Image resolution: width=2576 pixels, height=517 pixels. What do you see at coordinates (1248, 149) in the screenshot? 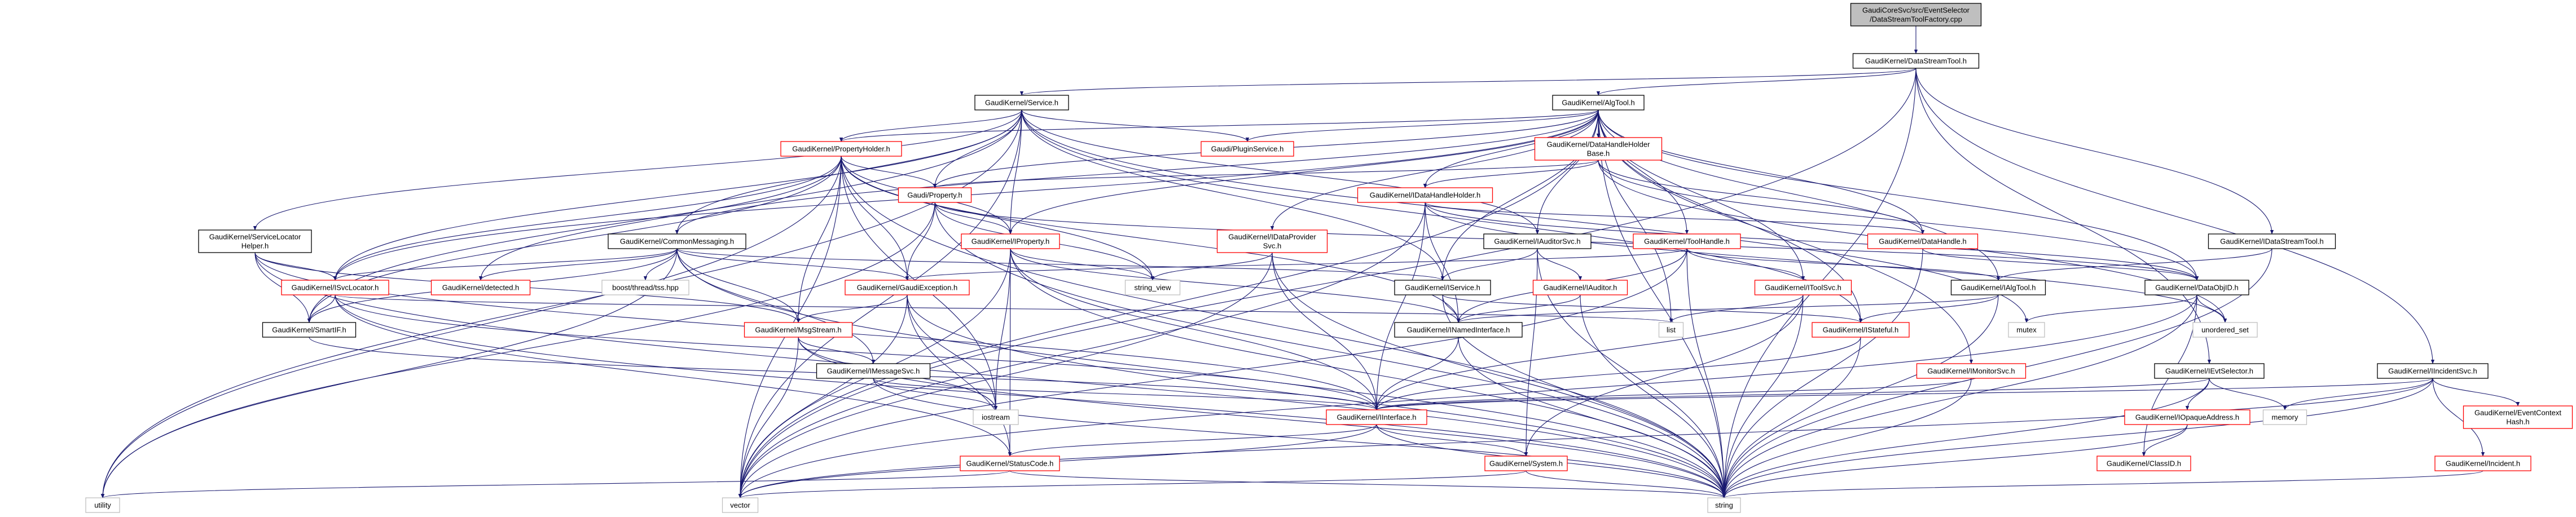
I see `node-plugin-service: Gaudi/PluginService.h` at bounding box center [1248, 149].